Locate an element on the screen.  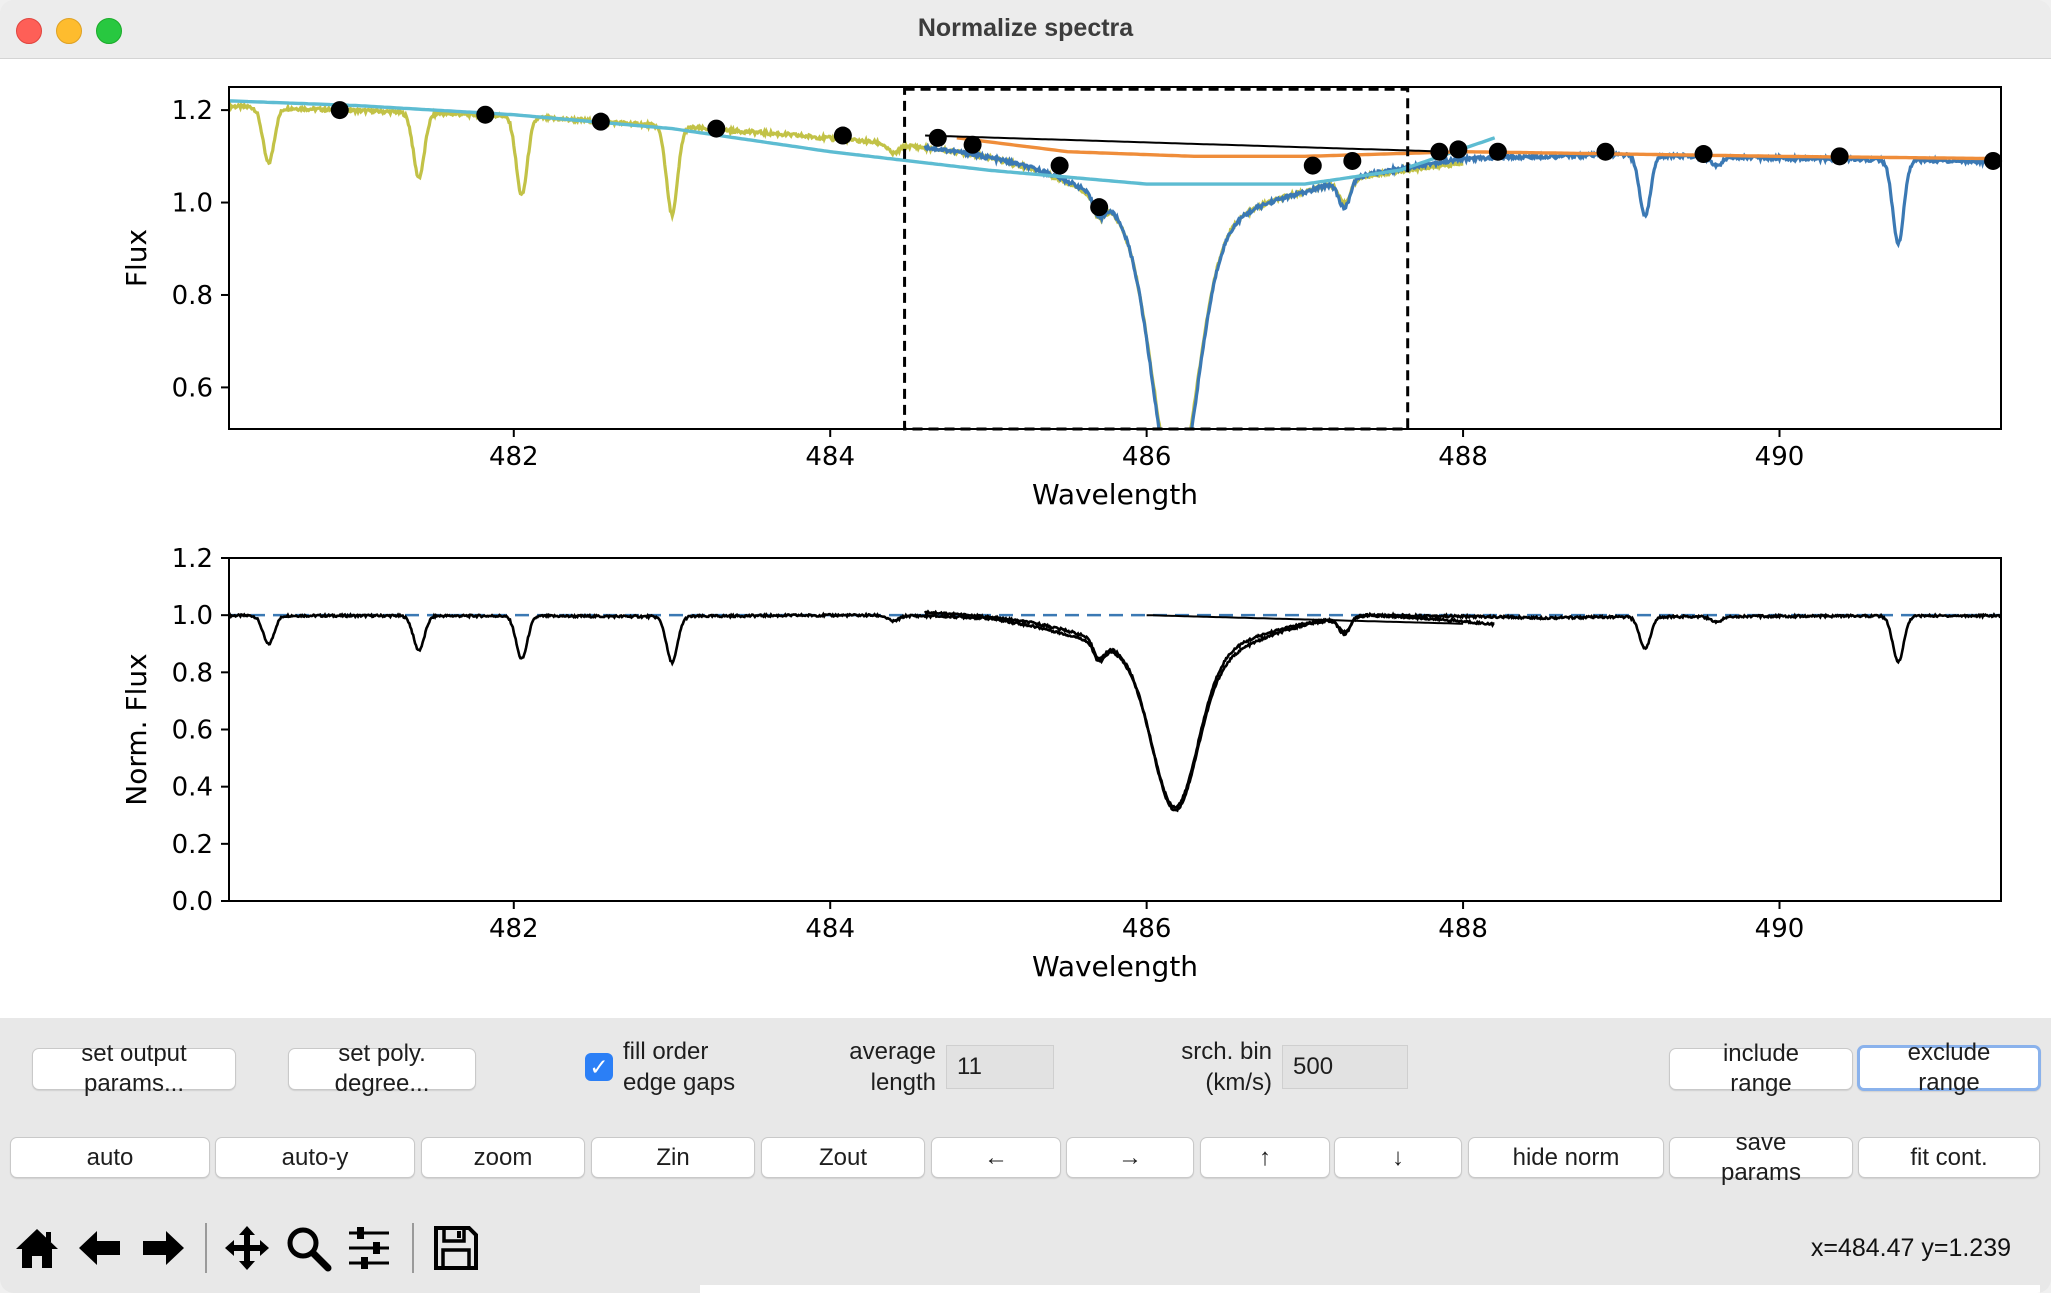
cursor-coordinates: x=484.47 y=1.239 is located at coordinates (1910, 1248).